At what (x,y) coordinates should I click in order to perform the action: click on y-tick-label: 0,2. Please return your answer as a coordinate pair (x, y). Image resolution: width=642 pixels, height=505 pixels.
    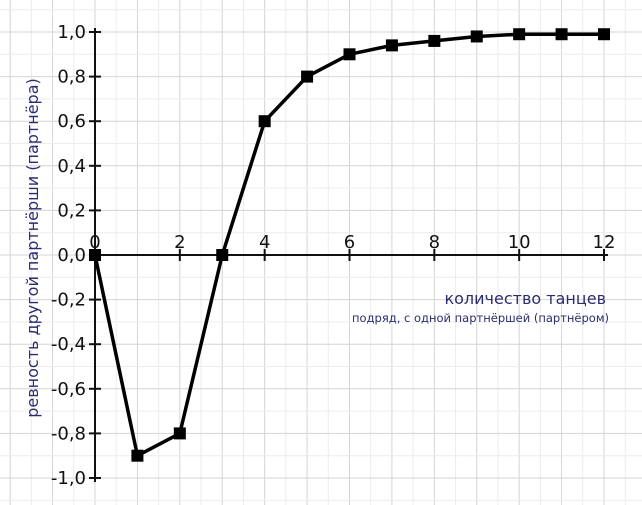
    Looking at the image, I should click on (71, 210).